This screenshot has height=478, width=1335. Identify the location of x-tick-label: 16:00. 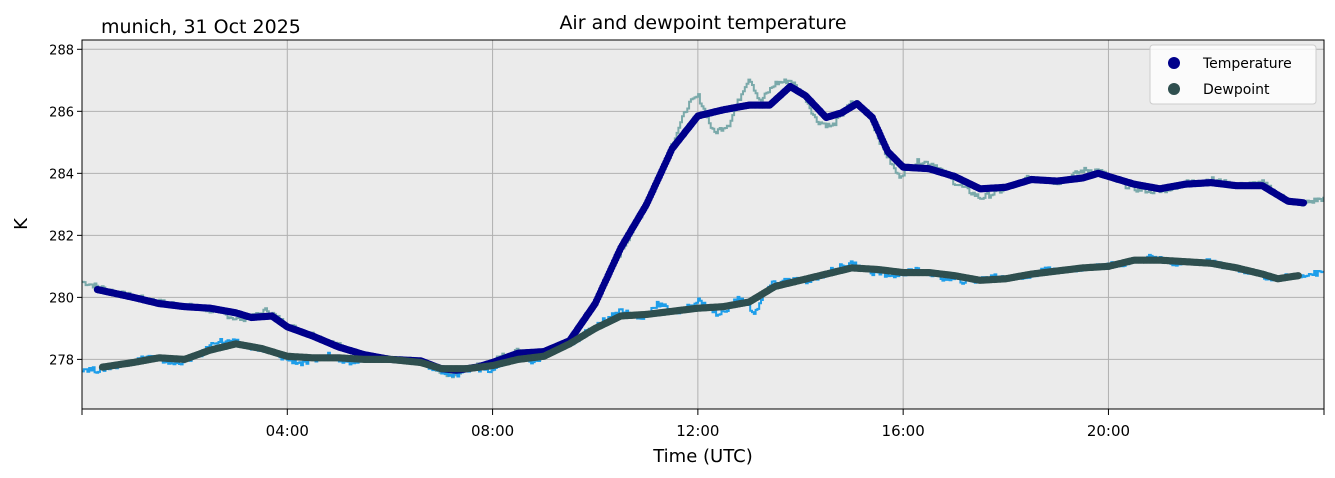
(903, 431).